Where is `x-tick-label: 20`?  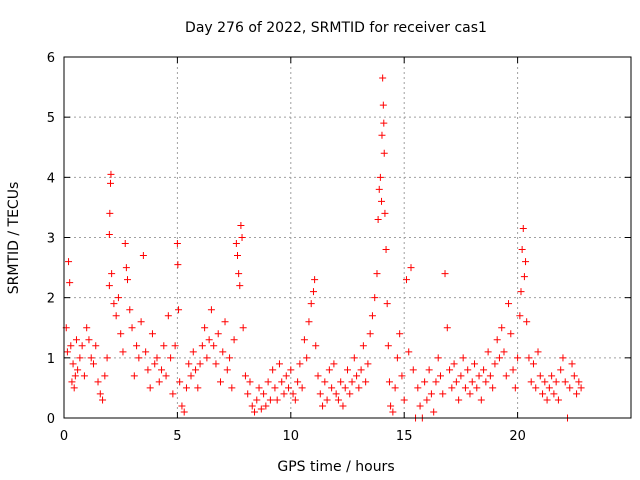
x-tick-label: 20 is located at coordinates (517, 436).